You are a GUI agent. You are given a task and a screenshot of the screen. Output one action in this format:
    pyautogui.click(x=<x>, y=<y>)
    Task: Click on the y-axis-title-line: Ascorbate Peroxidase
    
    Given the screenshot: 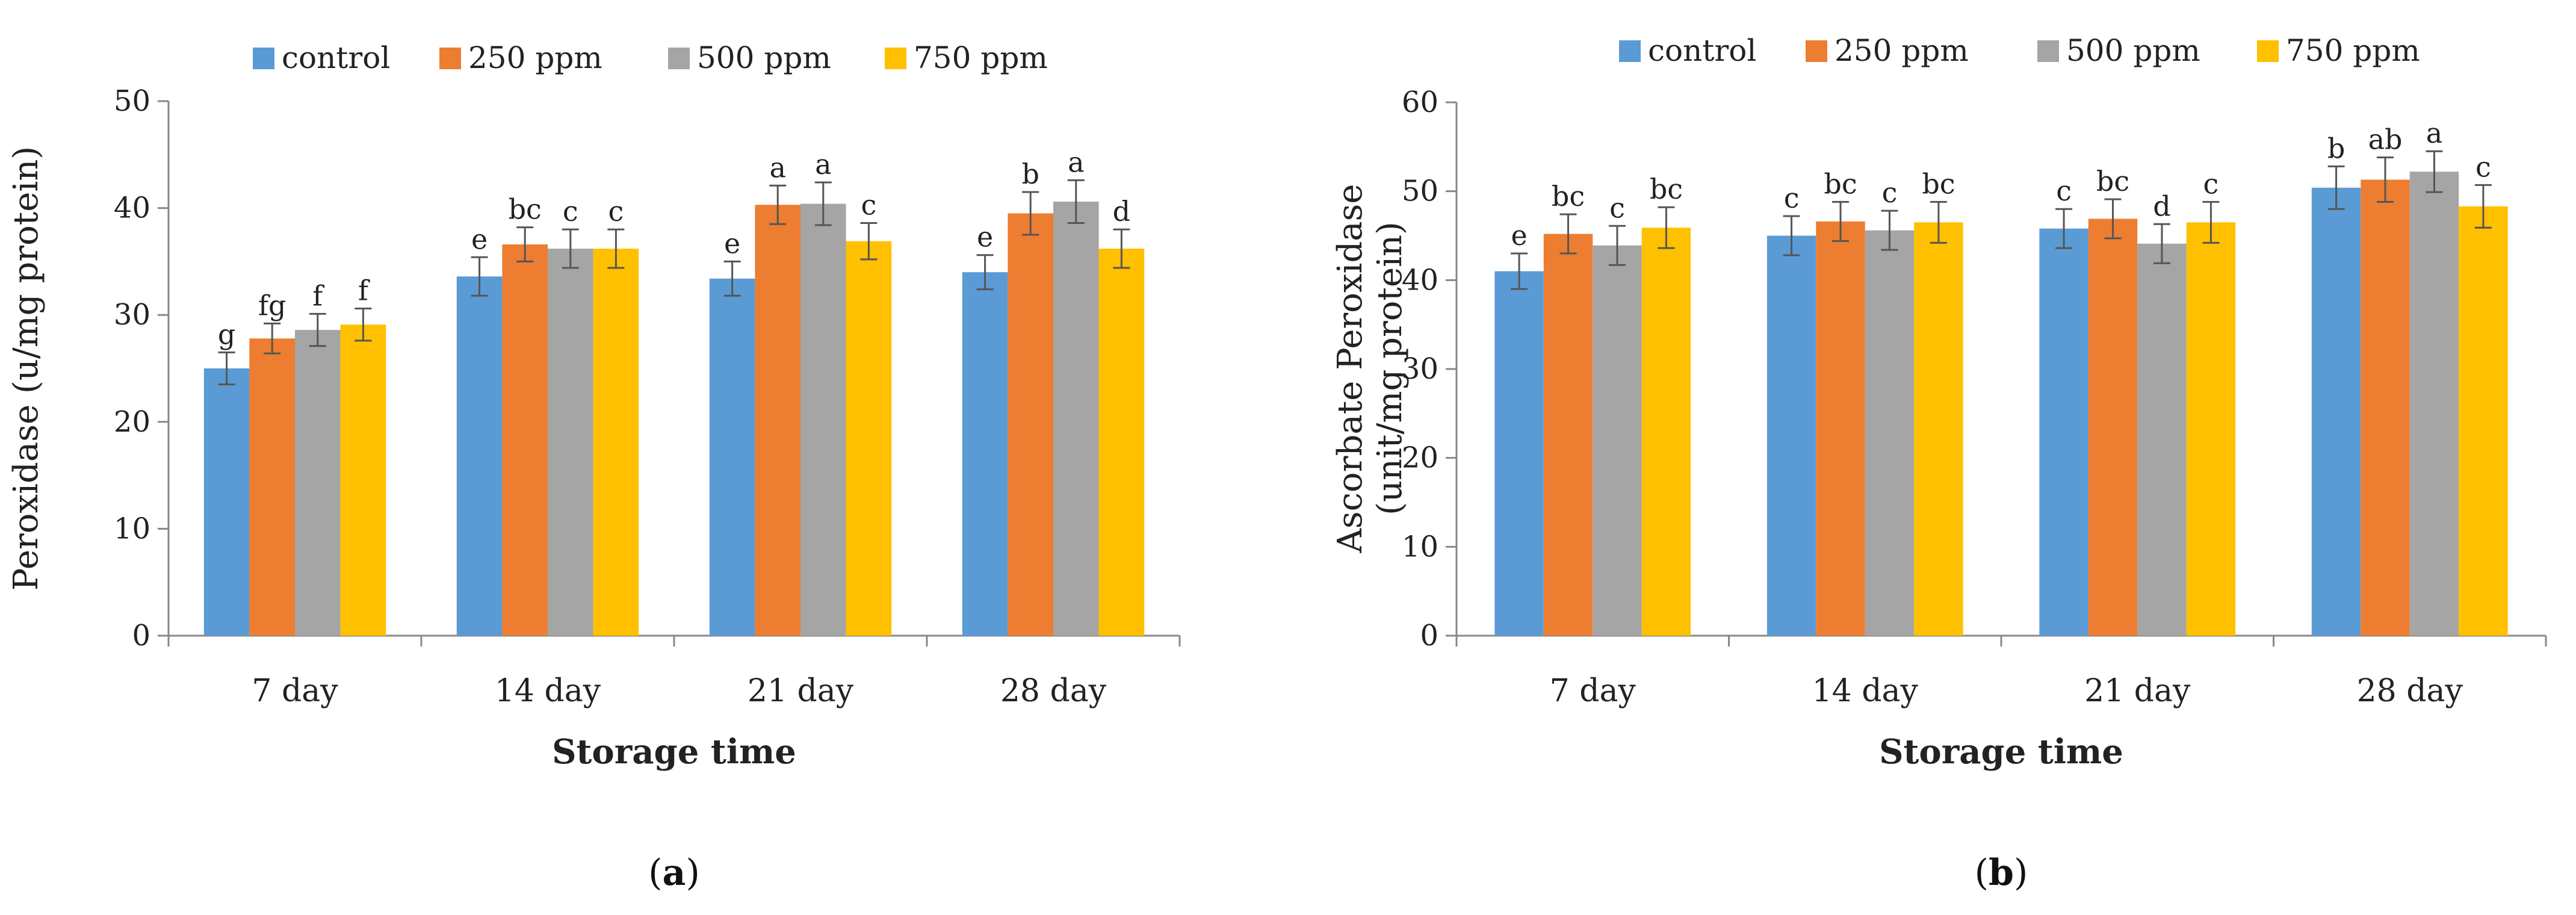 What is the action you would take?
    pyautogui.click(x=1350, y=368)
    